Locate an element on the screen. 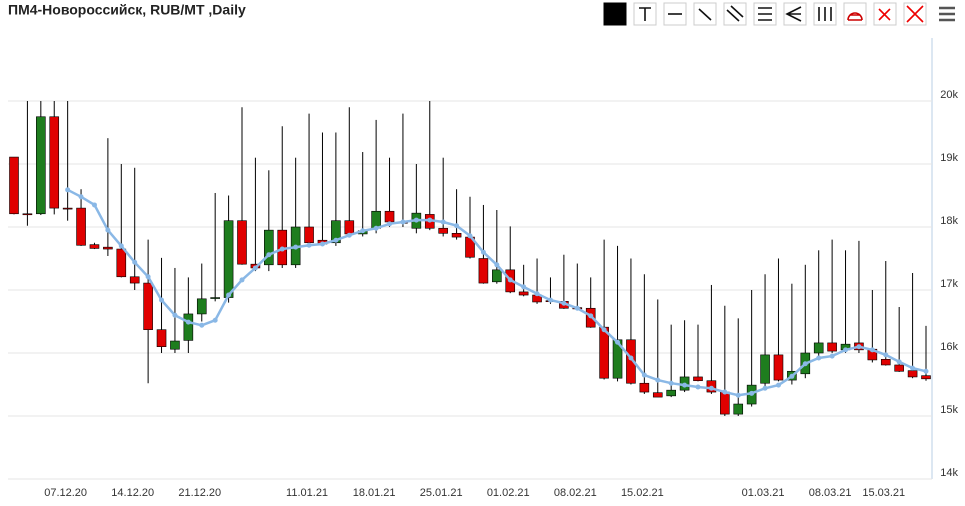 Image resolution: width=965 pixels, height=506 pixels. y-tick-label: 19k is located at coordinates (949, 158).